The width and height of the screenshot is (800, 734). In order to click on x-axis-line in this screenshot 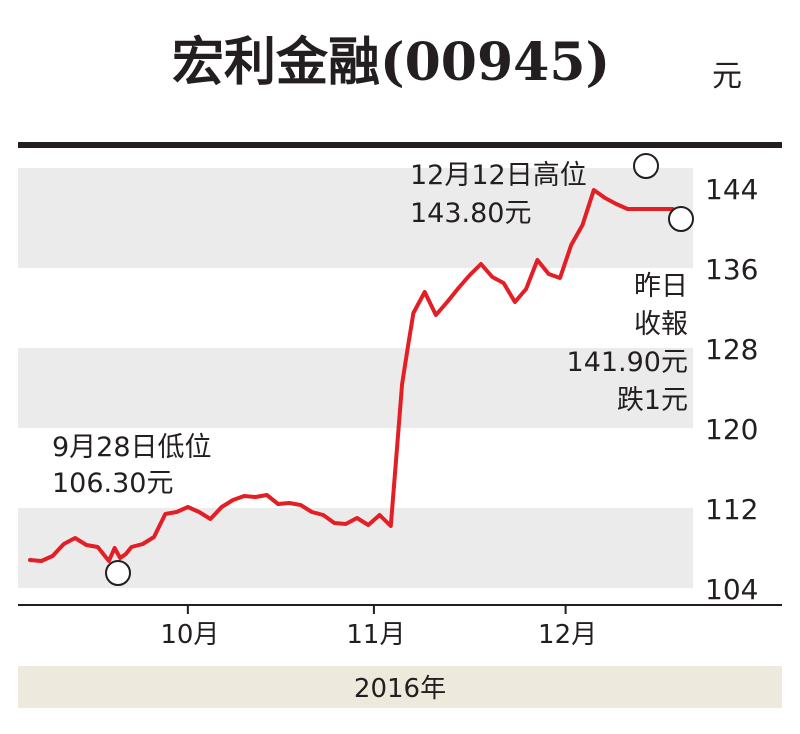, I will do `click(400, 605)`.